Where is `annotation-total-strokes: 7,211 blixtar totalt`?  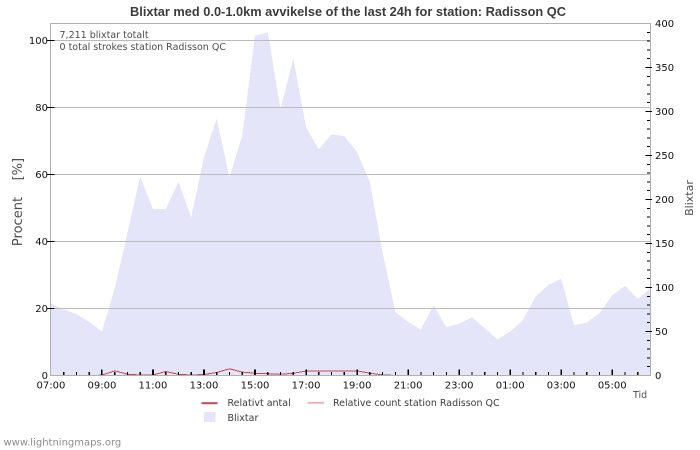
annotation-total-strokes: 7,211 blixtar totalt is located at coordinates (104, 35).